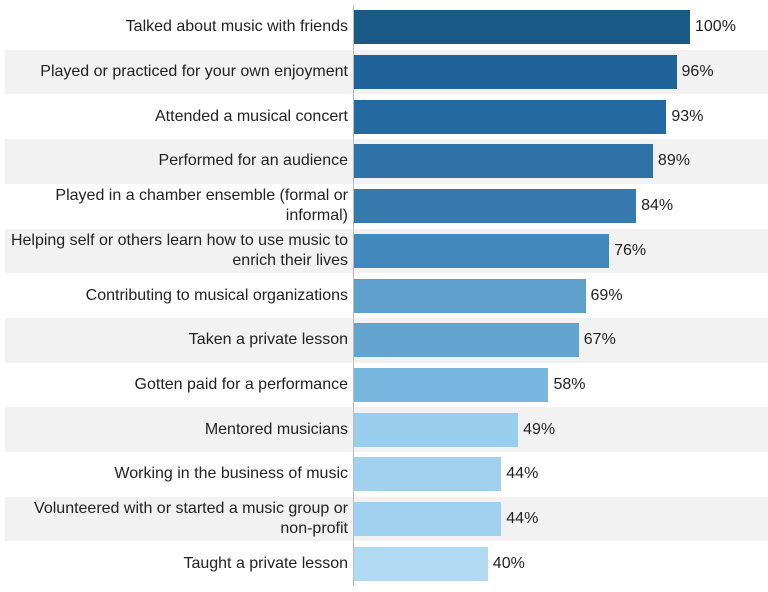 Image resolution: width=768 pixels, height=592 pixels. What do you see at coordinates (673, 161) in the screenshot?
I see `value-label: 89%` at bounding box center [673, 161].